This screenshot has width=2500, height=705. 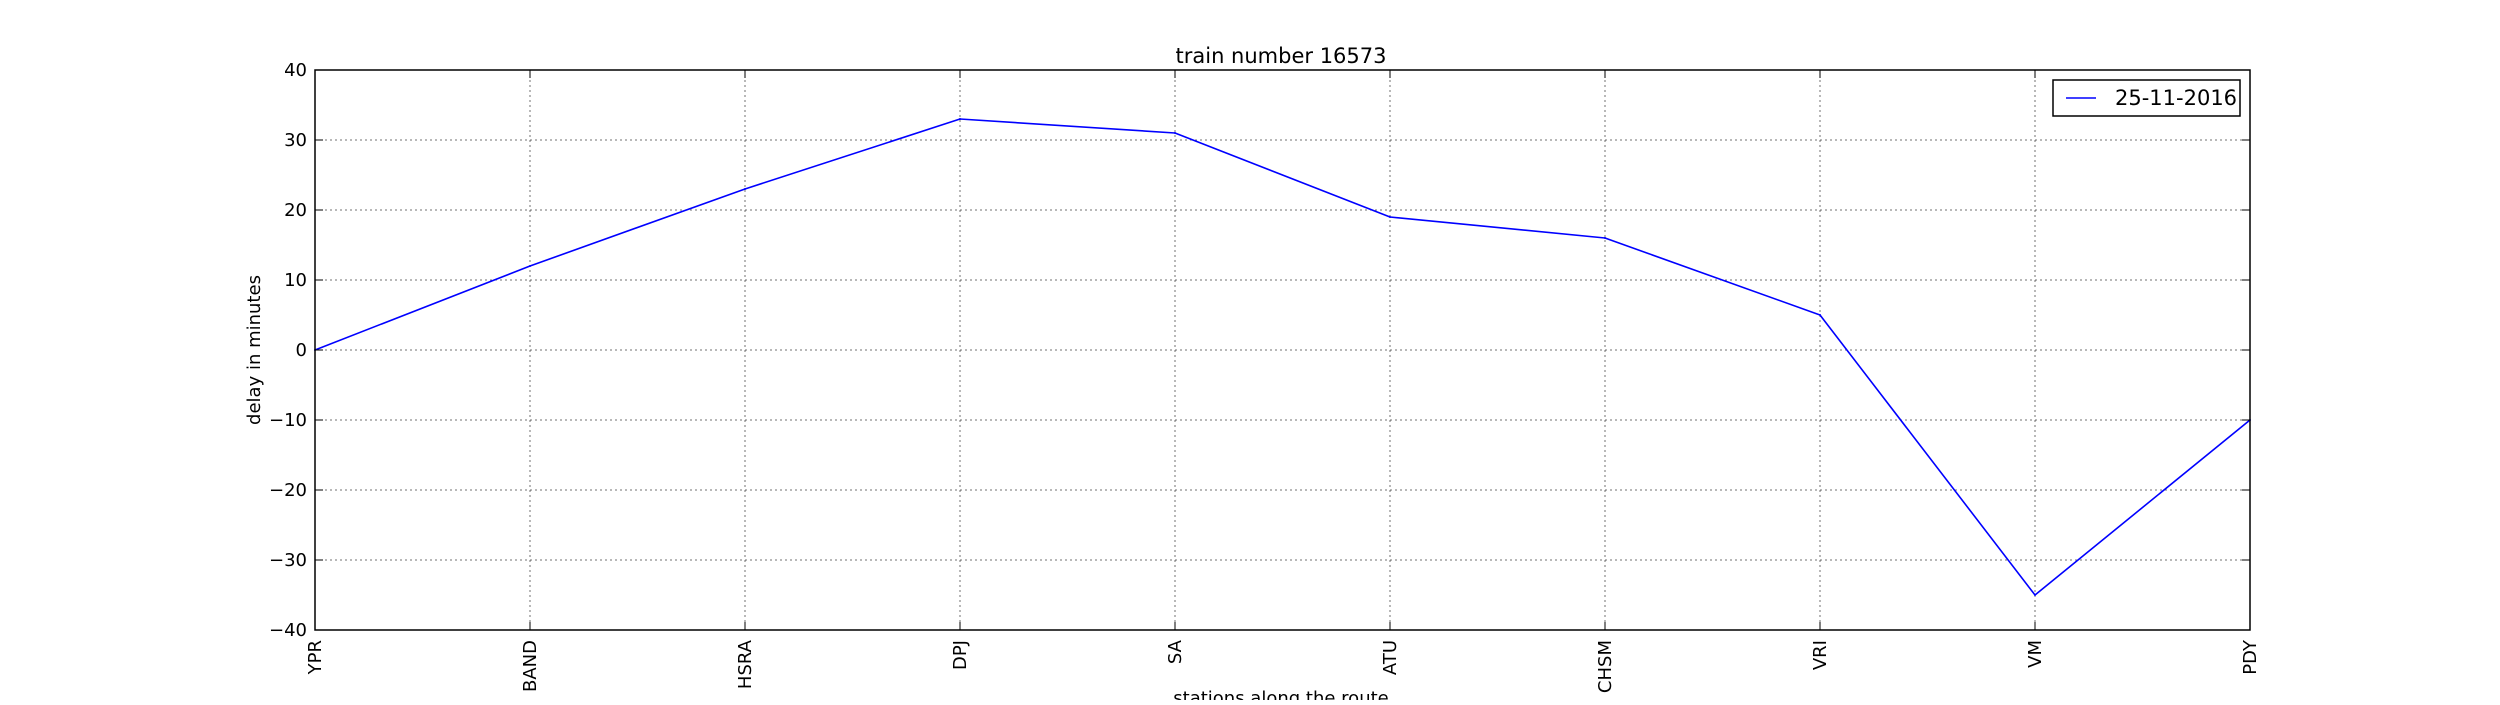 I want to click on y-tick-label: 40, so click(x=295, y=70).